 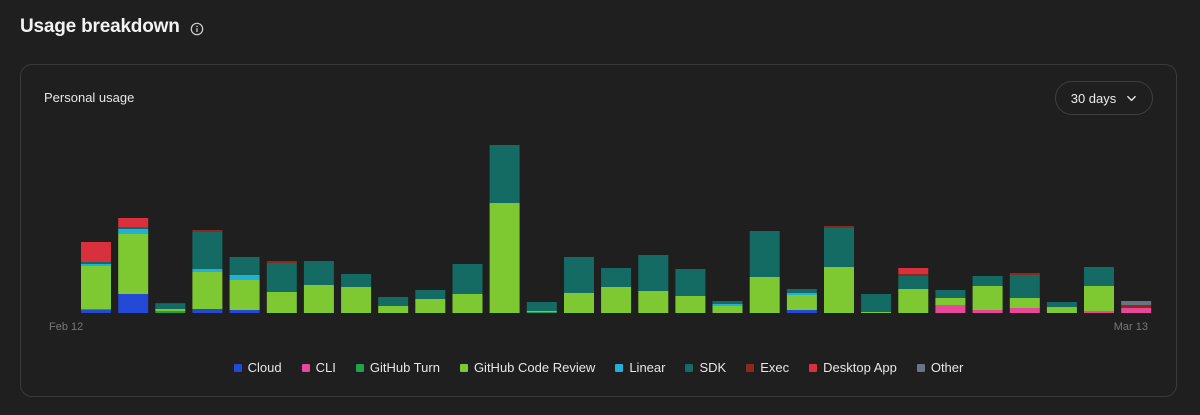 What do you see at coordinates (1104, 98) in the screenshot?
I see `range-select-button: 30 days` at bounding box center [1104, 98].